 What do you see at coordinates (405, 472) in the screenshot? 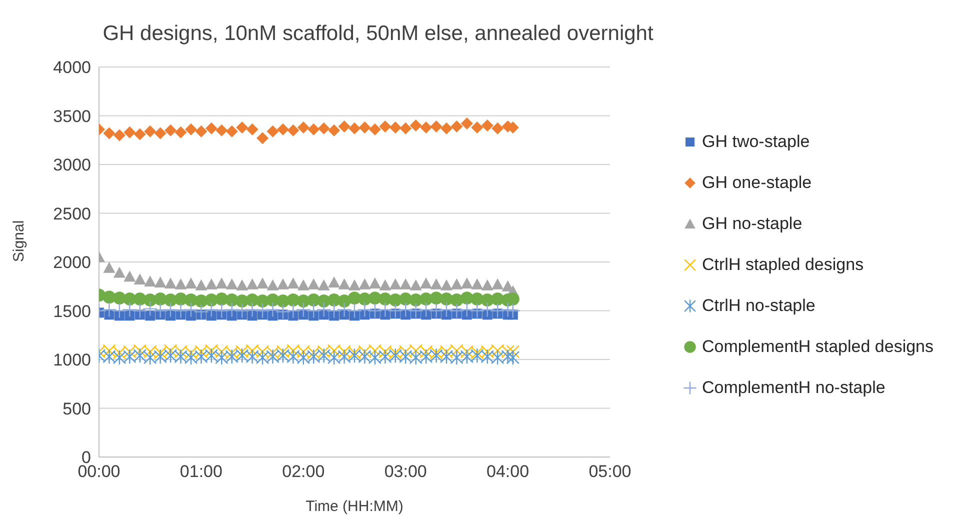
I see `x-tick-label: 03:00` at bounding box center [405, 472].